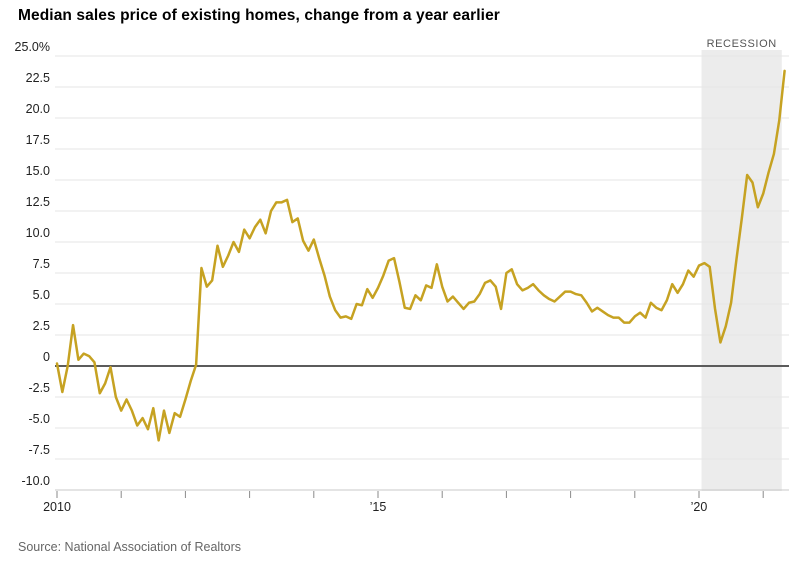 The width and height of the screenshot is (806, 571). I want to click on y-tick-label: -5.0, so click(39, 419).